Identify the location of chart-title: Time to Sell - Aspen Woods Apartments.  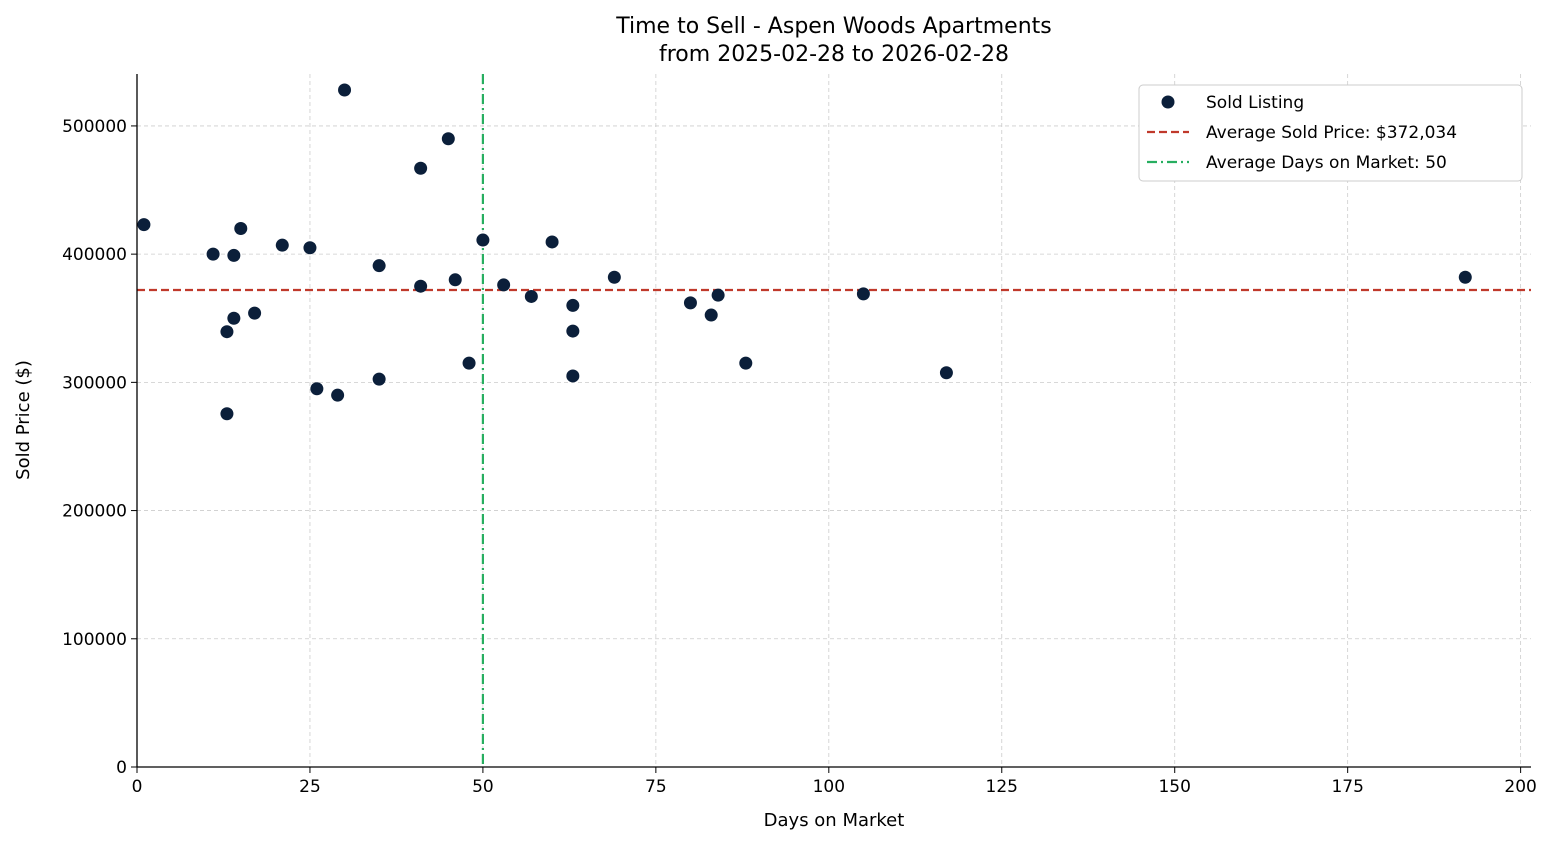
(833, 26).